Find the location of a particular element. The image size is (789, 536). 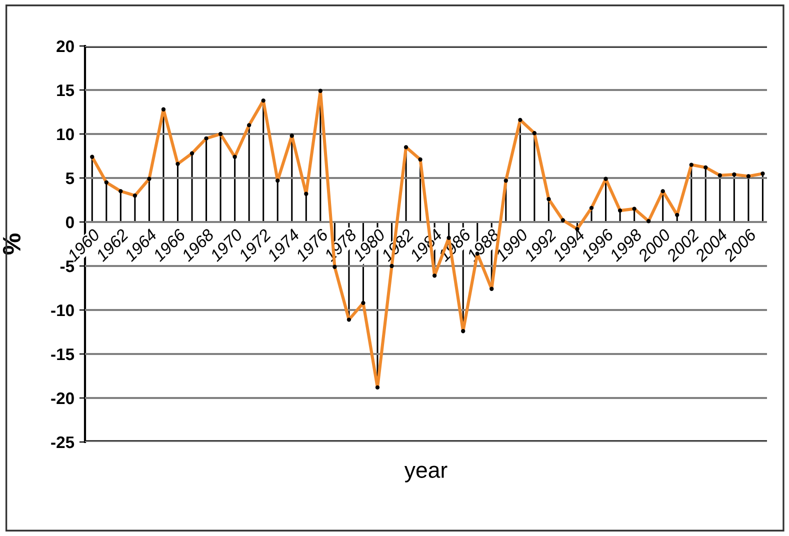

y-tick-label: 15 is located at coordinates (65, 90).